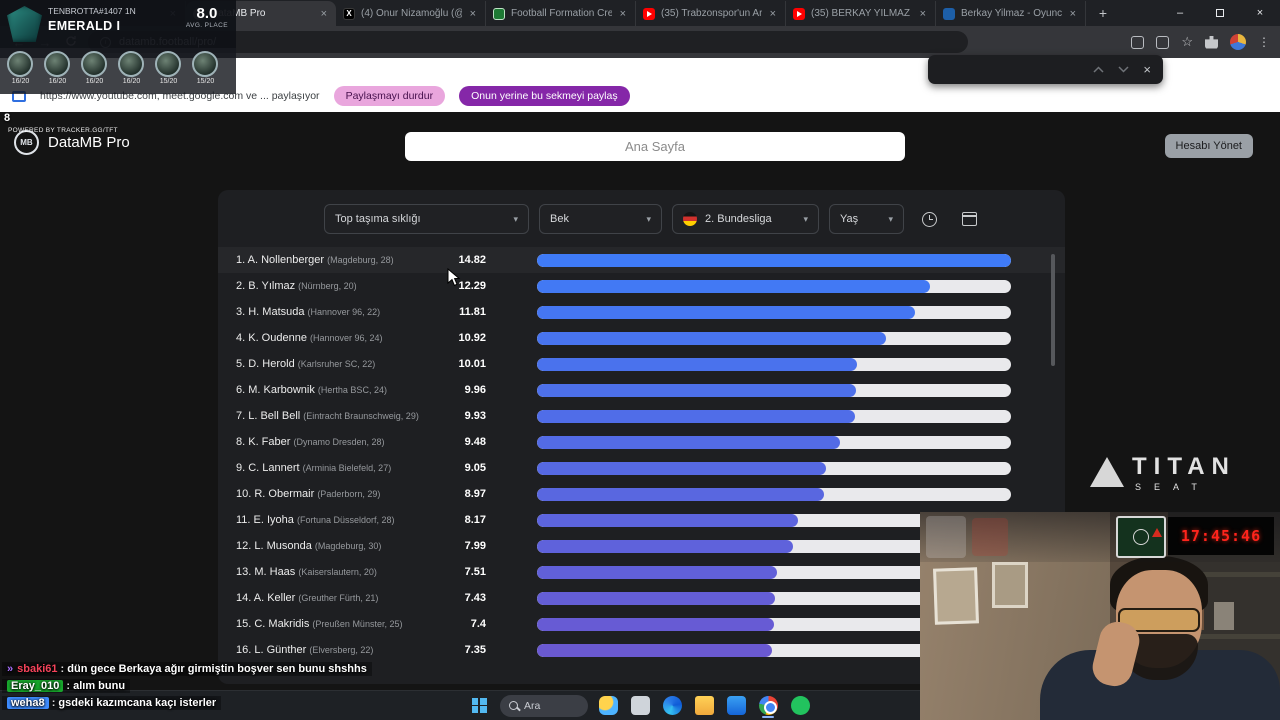  What do you see at coordinates (736, 706) in the screenshot?
I see `taskbar-app-mail` at bounding box center [736, 706].